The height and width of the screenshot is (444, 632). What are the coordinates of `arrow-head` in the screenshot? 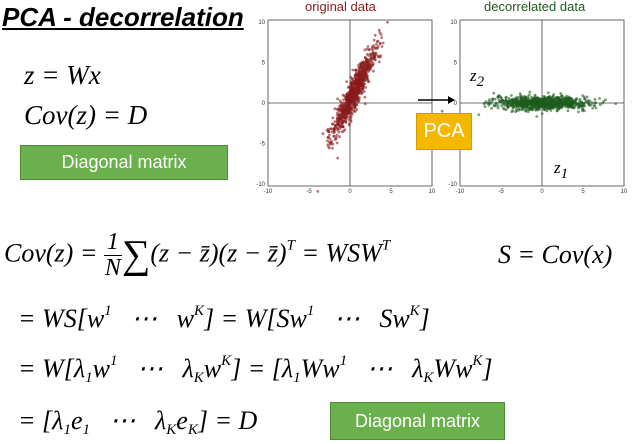 It's located at (451, 100).